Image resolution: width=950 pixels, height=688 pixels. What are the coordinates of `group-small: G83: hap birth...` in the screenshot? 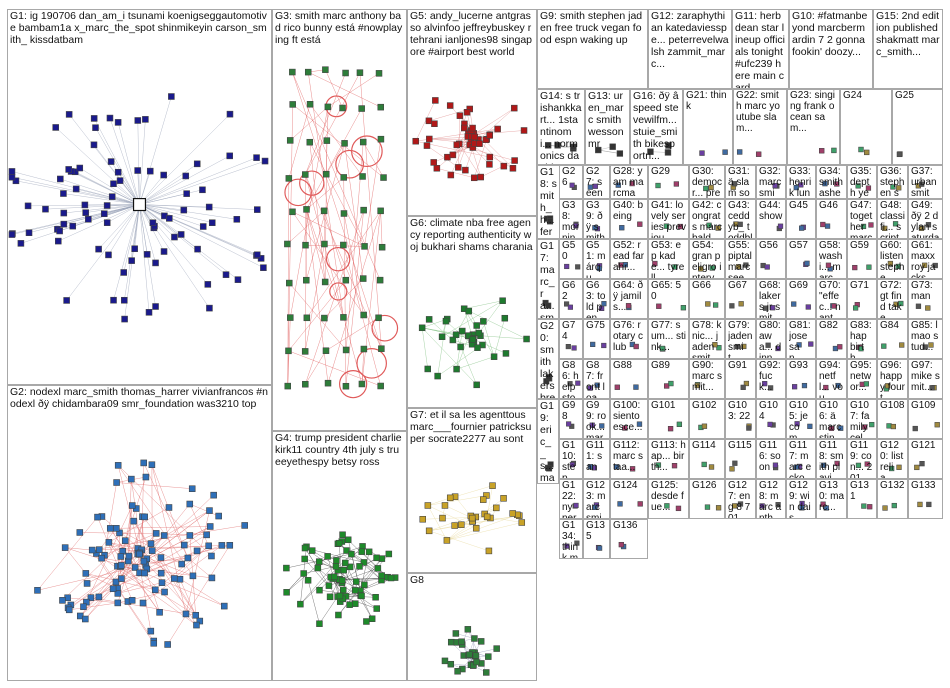 It's located at (862, 339).